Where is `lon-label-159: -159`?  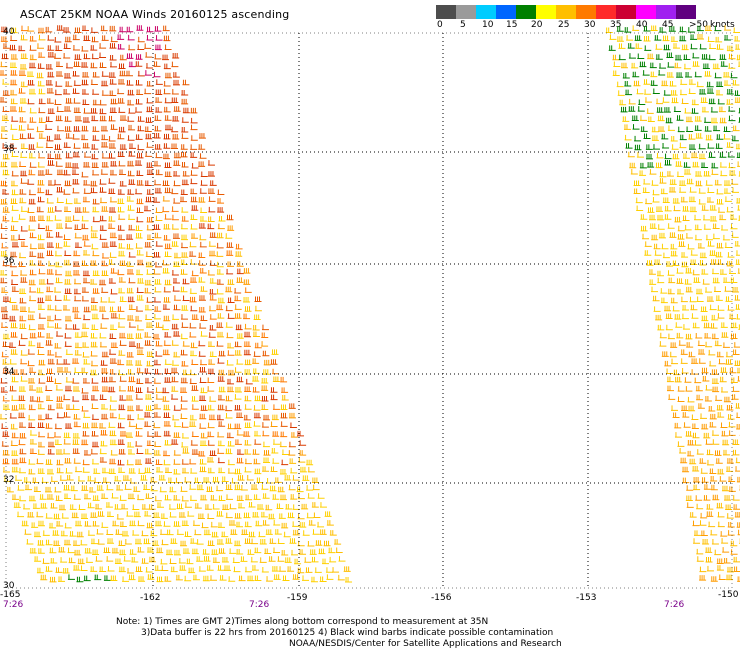
lon-label-159: -159 is located at coordinates (297, 598).